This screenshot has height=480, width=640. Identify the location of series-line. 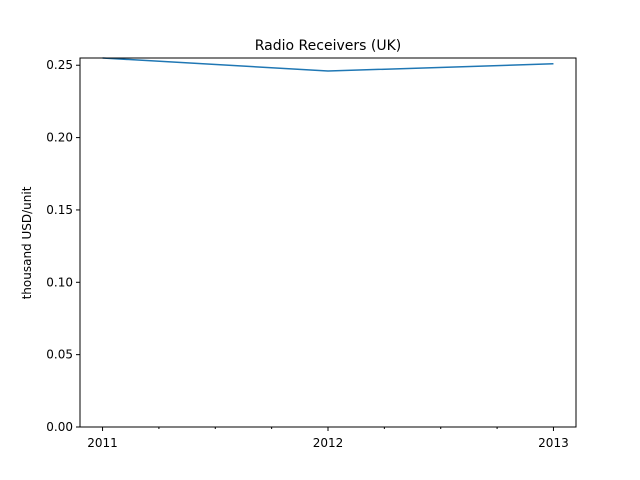
(328, 64).